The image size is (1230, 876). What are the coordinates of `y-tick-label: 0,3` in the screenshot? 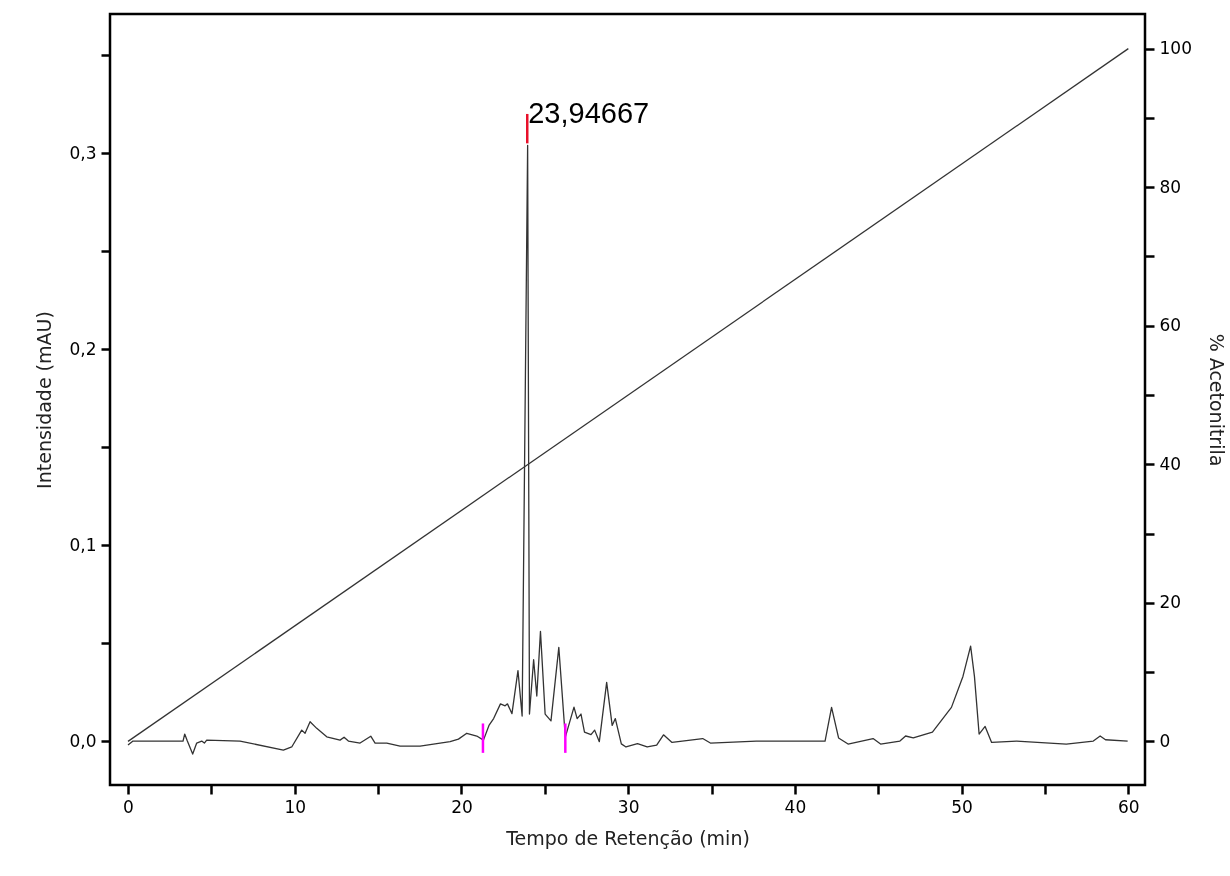 It's located at (83, 152).